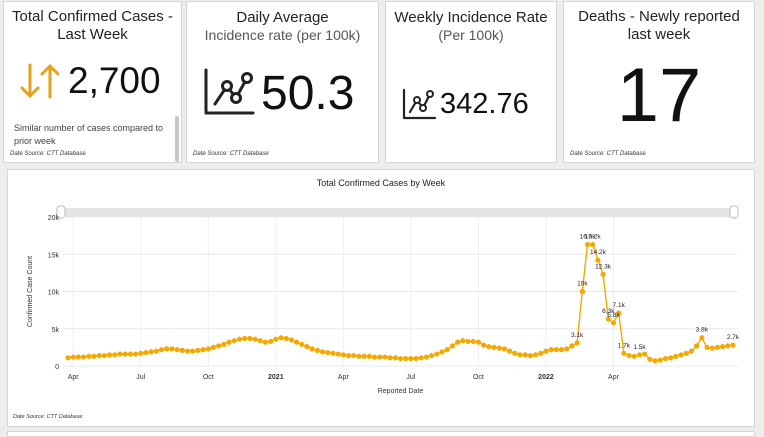 The image size is (764, 437). Describe the element at coordinates (54, 255) in the screenshot. I see `y-tick-label: 15k` at that location.